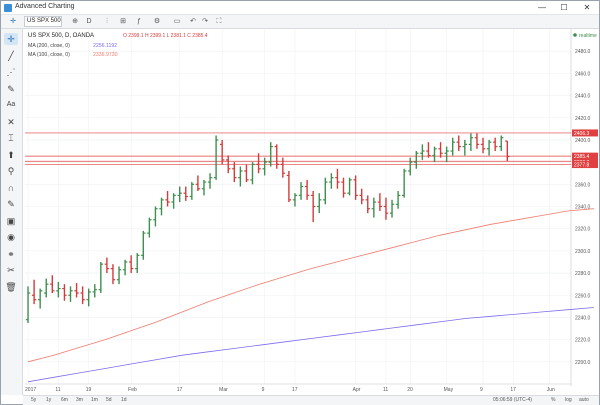 The height and width of the screenshot is (405, 600). I want to click on compare-icon: ⊞, so click(123, 21).